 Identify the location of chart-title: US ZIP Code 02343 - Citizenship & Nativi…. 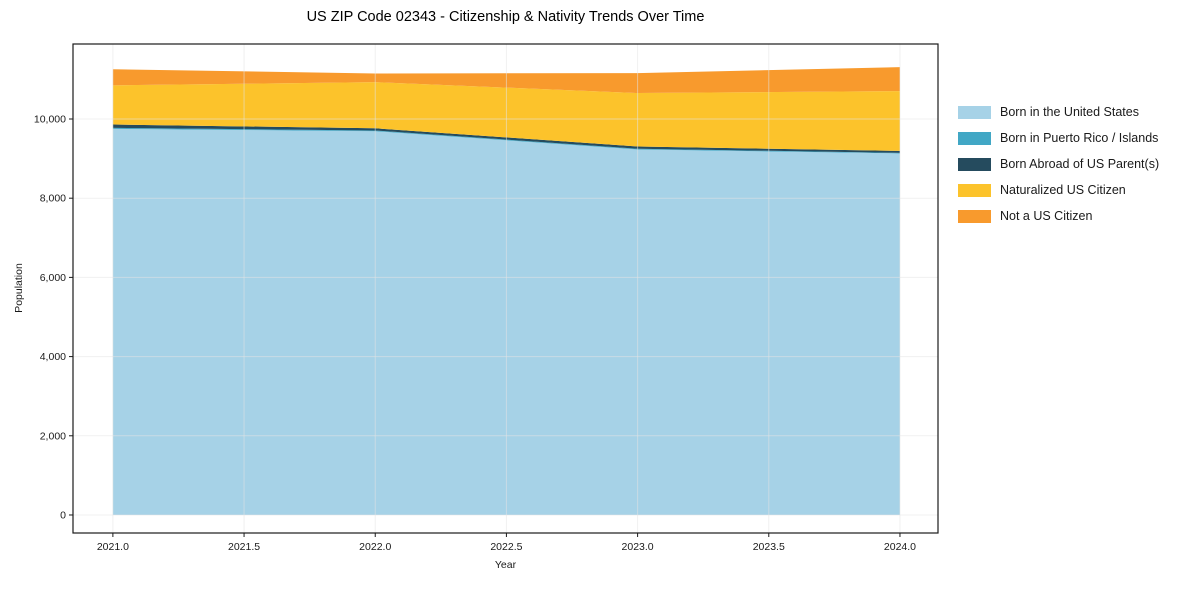
(505, 17).